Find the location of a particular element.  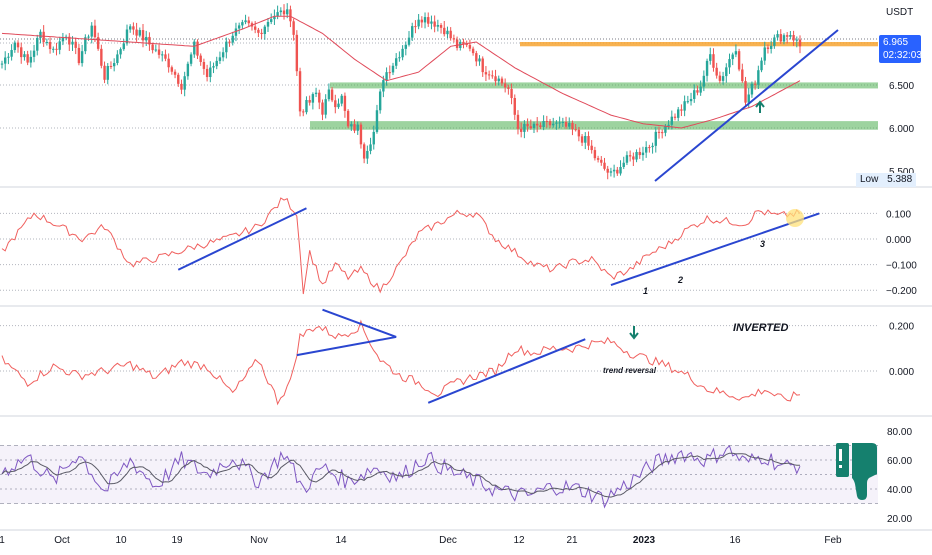

current-price-tag: 6.965 02:32:03 is located at coordinates (900, 49).